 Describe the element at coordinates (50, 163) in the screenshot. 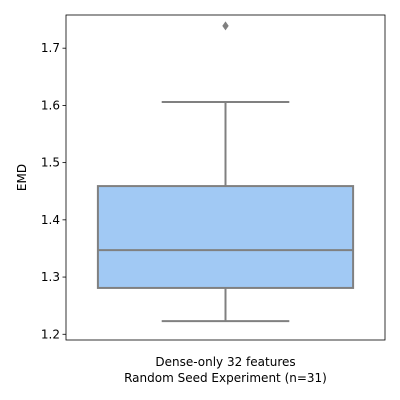

I see `y-tick-label: 1.5` at that location.